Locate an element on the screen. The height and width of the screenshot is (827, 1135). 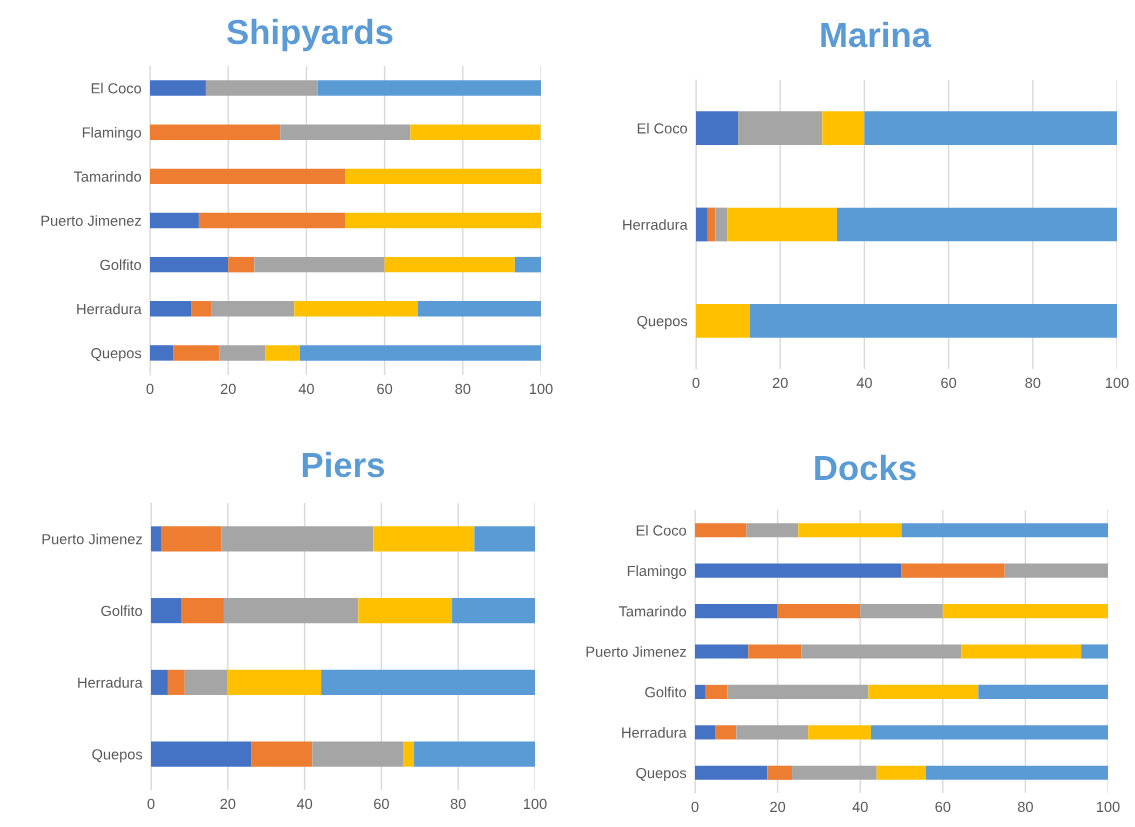
chart-title: Shipyards is located at coordinates (310, 35).